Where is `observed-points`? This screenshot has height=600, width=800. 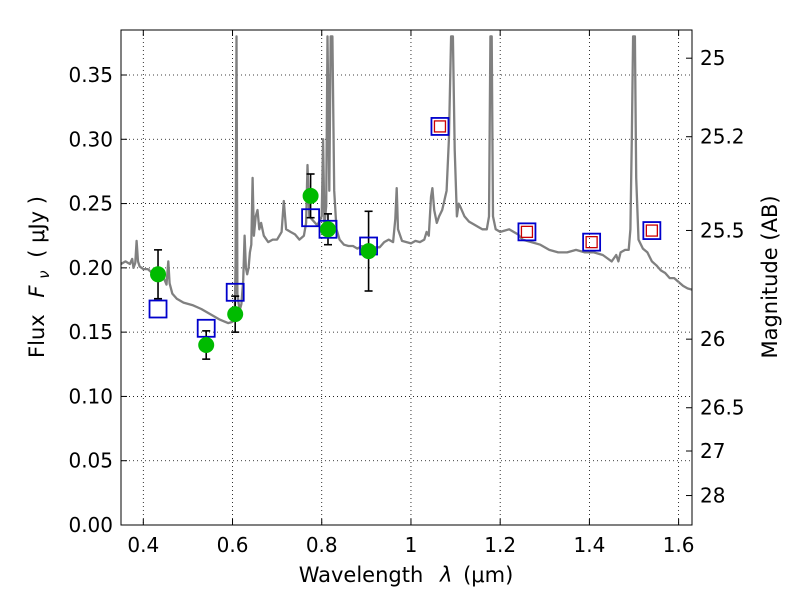
observed-points is located at coordinates (263, 270).